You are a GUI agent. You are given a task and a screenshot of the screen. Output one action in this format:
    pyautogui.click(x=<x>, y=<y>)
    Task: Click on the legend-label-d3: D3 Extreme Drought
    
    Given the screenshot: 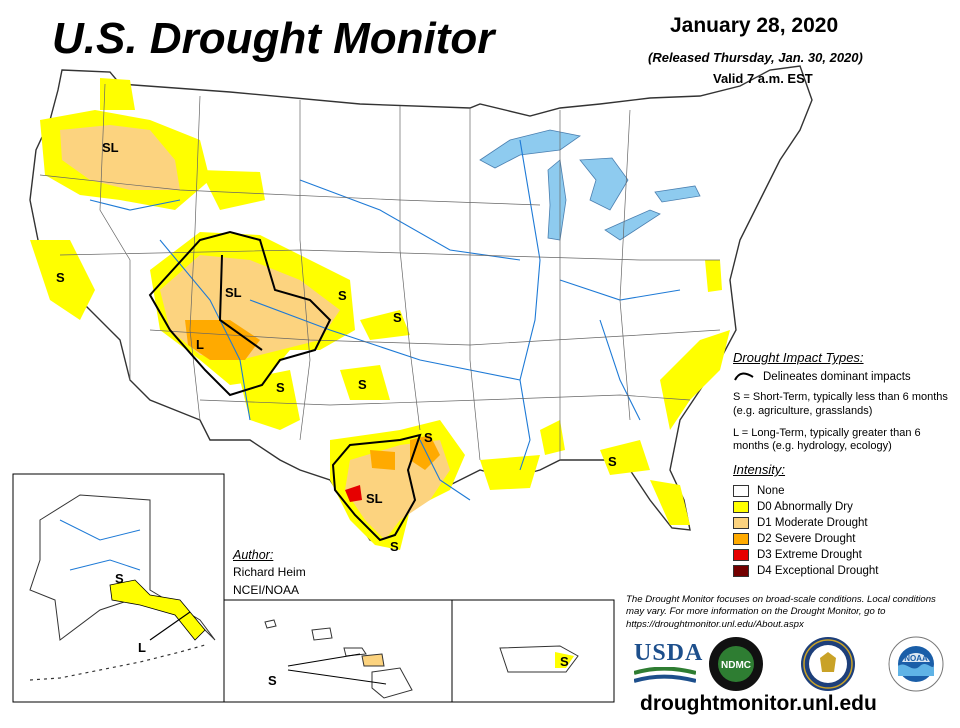 What is the action you would take?
    pyautogui.click(x=809, y=555)
    